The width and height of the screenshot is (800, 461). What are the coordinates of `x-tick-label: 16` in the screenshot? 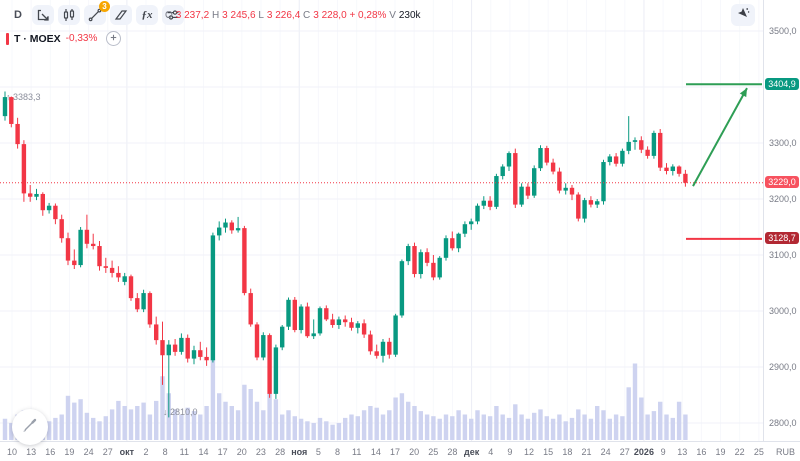 It's located at (50, 452).